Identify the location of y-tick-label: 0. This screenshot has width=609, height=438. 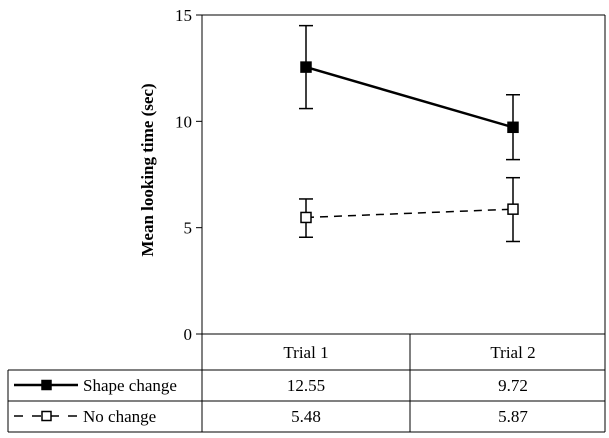
(188, 334).